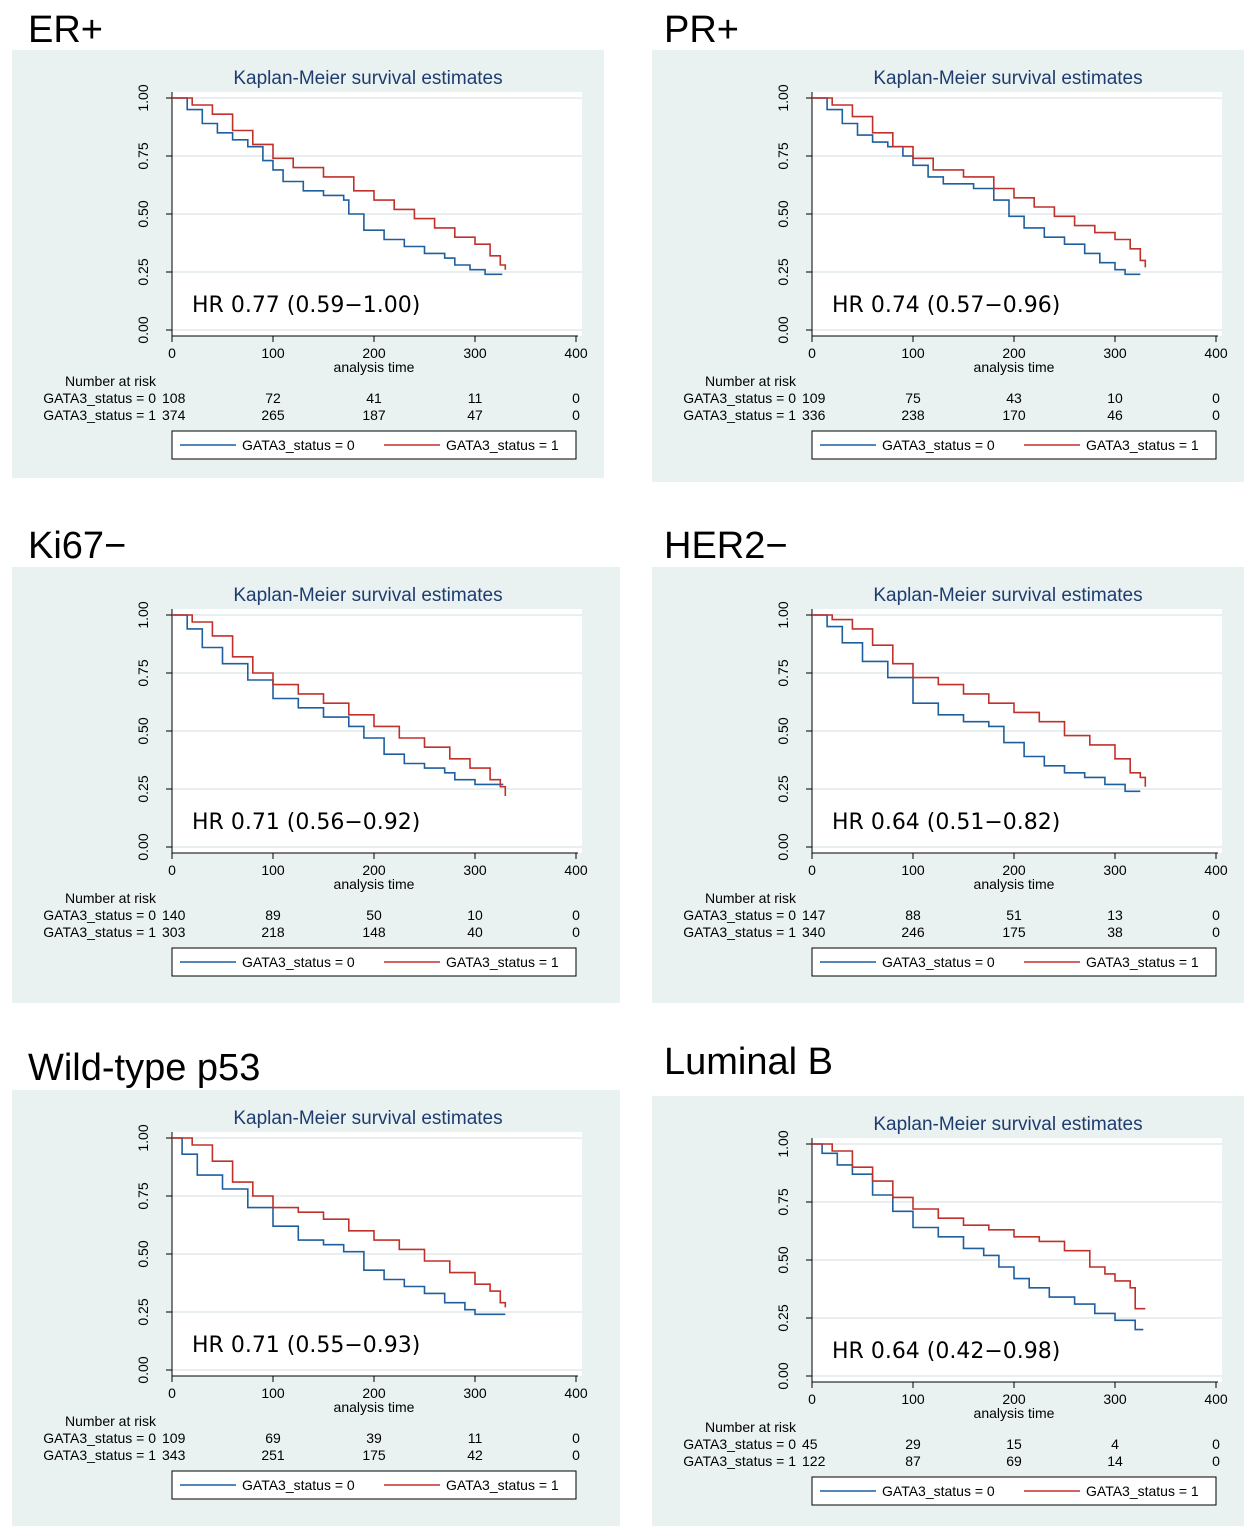  Describe the element at coordinates (374, 915) in the screenshot. I see `risk-count: 50` at that location.